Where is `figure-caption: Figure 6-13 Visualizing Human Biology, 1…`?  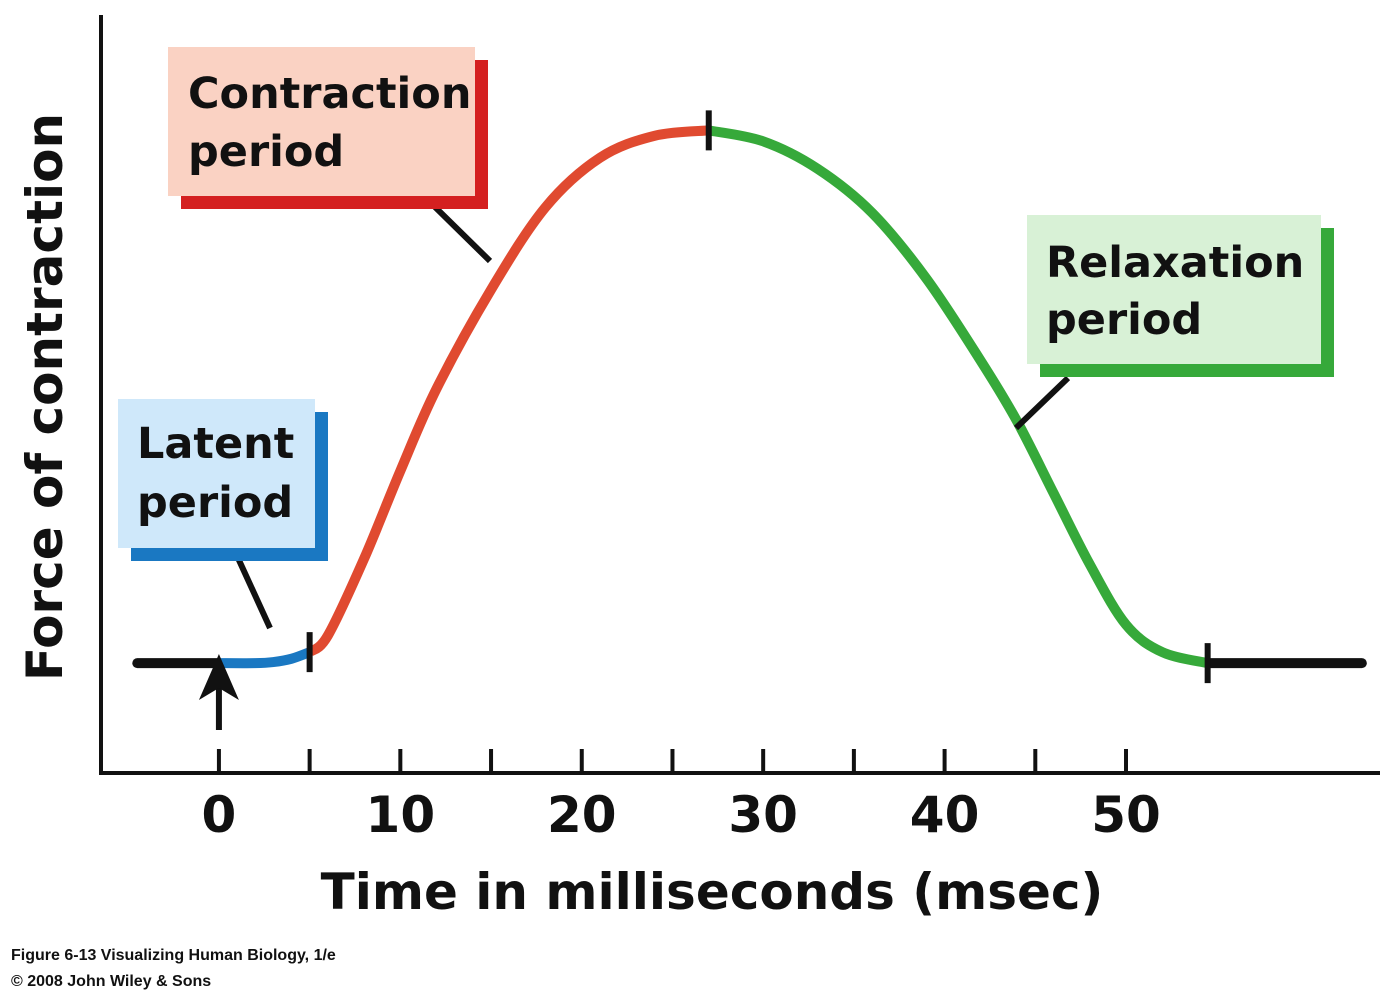
figure-caption: Figure 6-13 Visualizing Human Biology, 1… is located at coordinates (173, 955).